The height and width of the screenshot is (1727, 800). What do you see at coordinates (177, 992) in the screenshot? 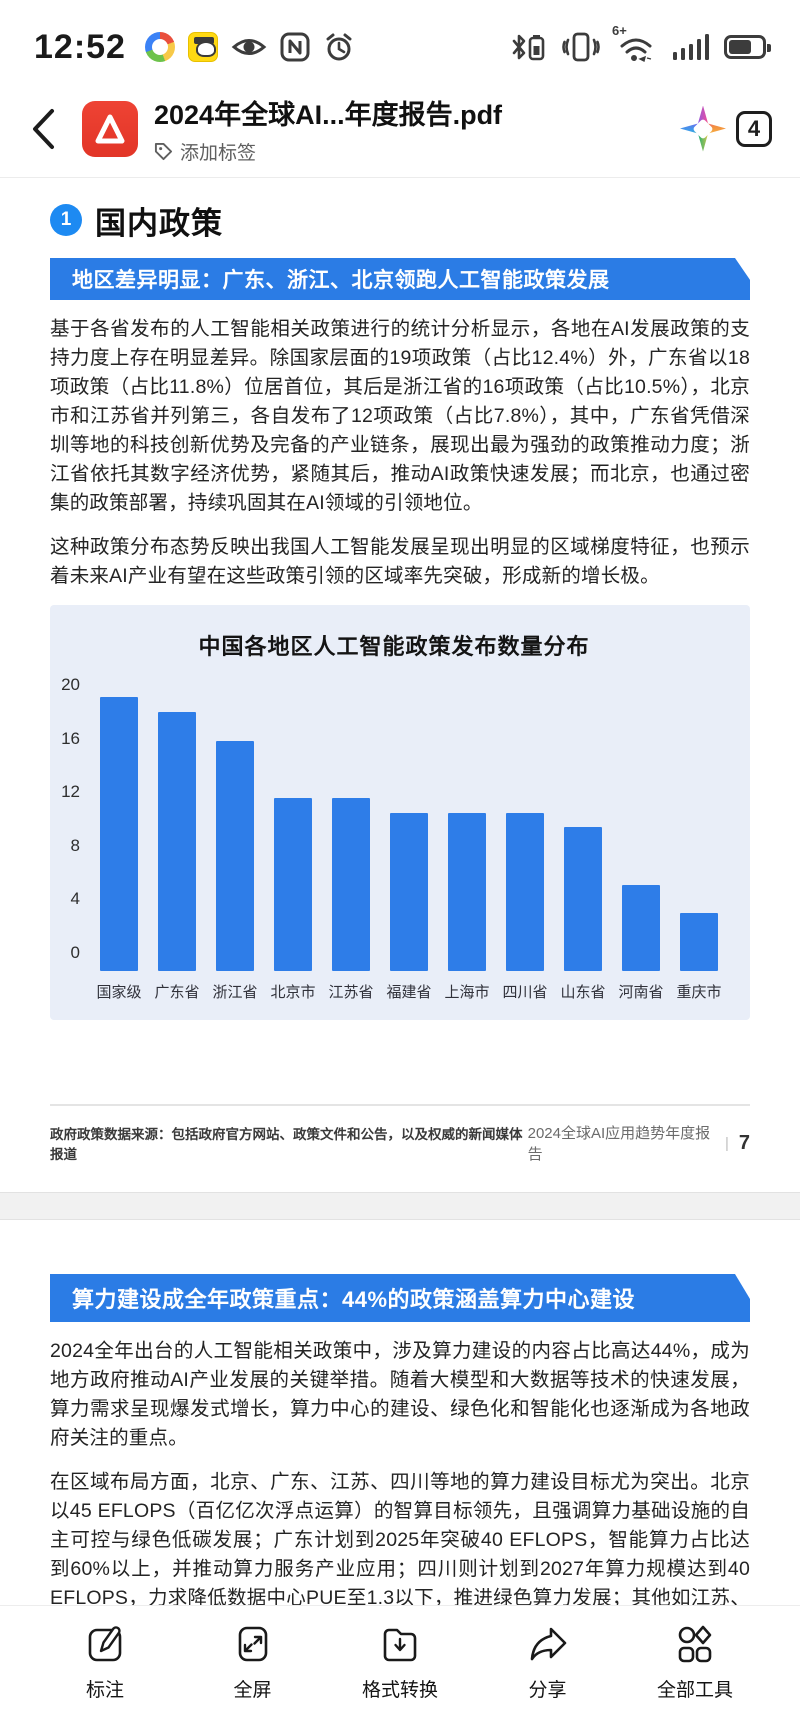
I see `x-label-广东省: 广东省` at bounding box center [177, 992].